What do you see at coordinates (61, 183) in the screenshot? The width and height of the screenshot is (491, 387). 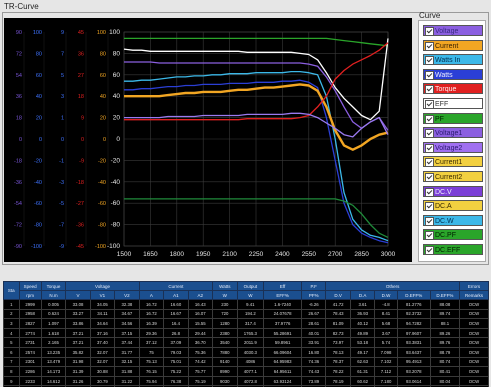 I see `side-axis-tick: -3` at bounding box center [61, 183].